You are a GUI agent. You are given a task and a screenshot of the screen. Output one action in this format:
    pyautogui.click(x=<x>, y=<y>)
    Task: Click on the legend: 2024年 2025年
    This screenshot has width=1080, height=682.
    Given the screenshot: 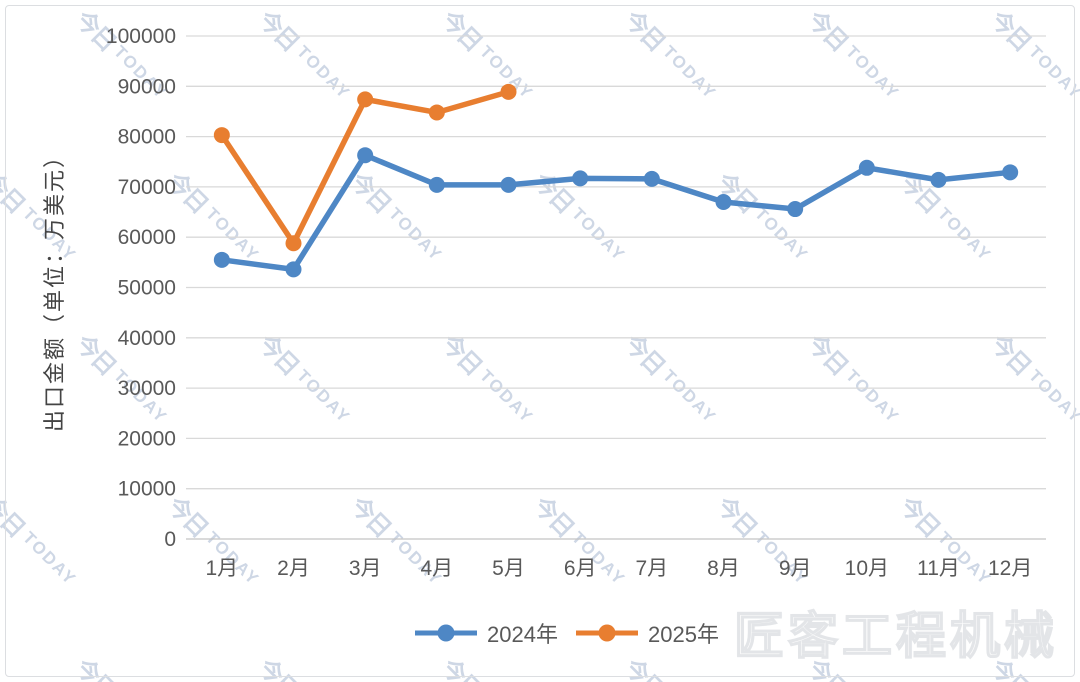 What is the action you would take?
    pyautogui.click(x=553, y=633)
    